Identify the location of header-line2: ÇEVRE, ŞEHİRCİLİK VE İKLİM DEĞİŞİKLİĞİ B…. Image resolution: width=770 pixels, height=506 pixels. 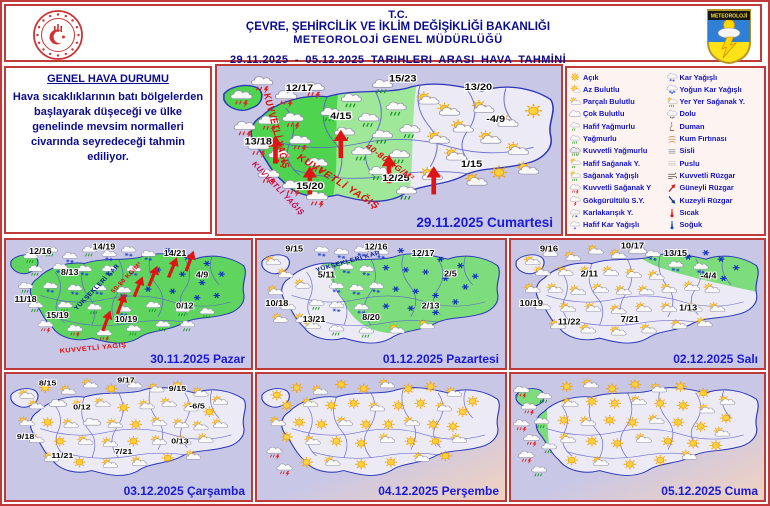
(398, 27).